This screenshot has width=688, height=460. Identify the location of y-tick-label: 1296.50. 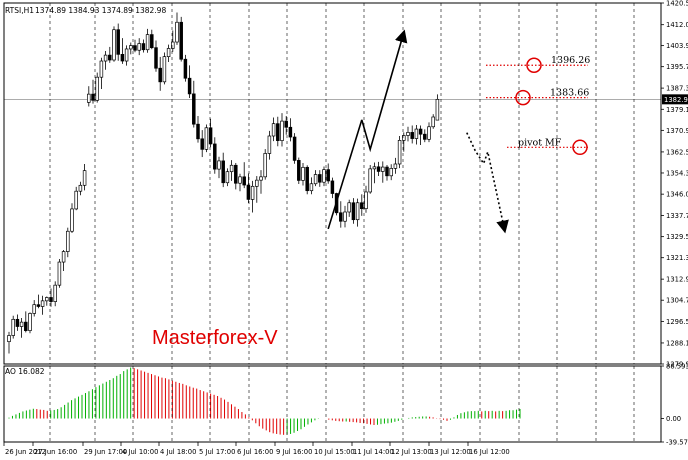
(677, 322).